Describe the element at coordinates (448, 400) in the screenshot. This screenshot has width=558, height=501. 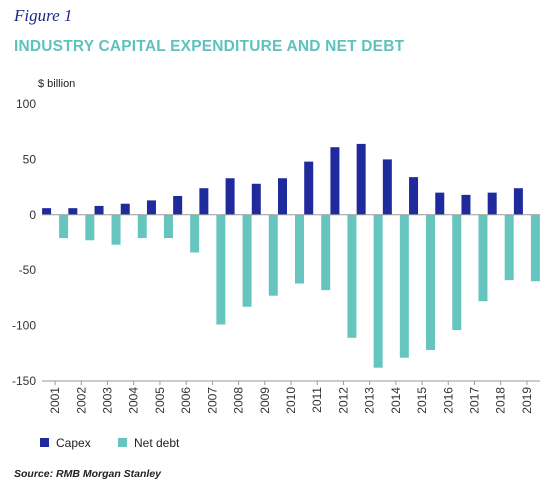
I see `x-tick-label: 2016` at that location.